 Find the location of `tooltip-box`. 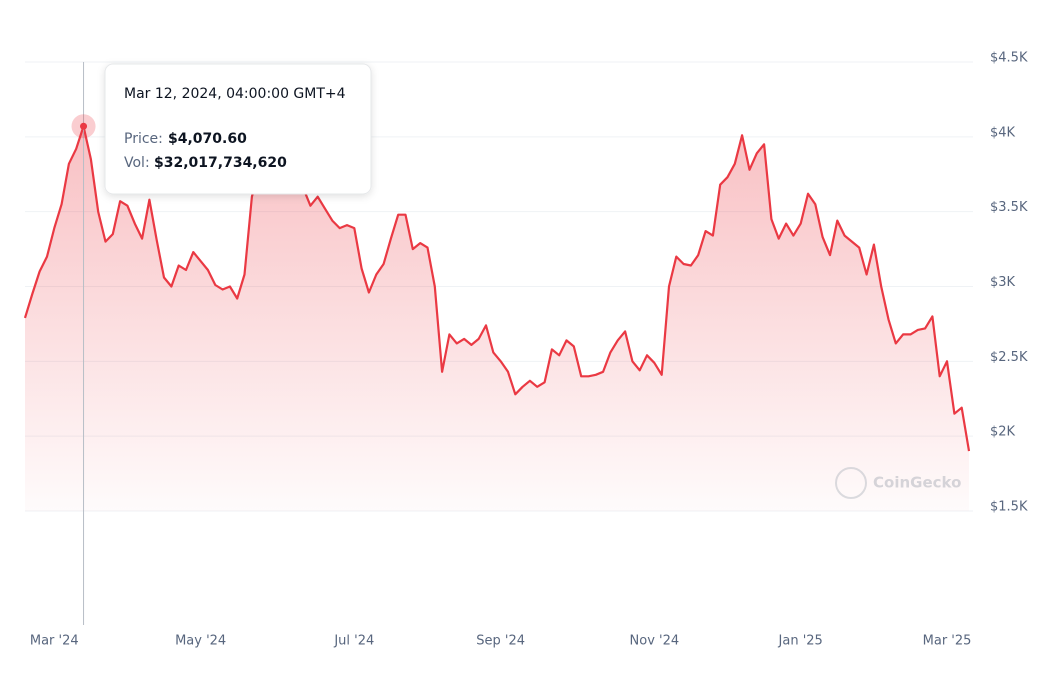

tooltip-box is located at coordinates (238, 129).